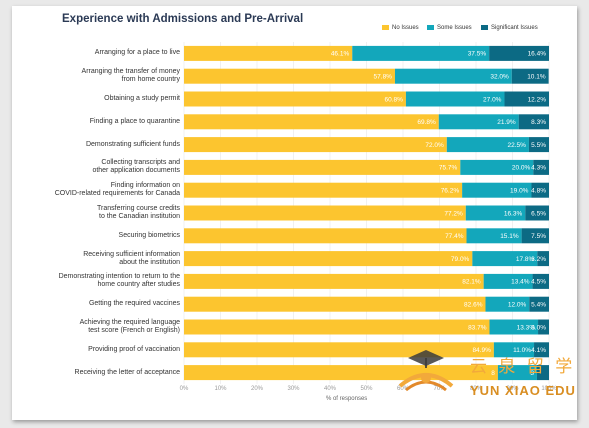 This screenshot has width=589, height=428. What do you see at coordinates (426, 371) in the screenshot?
I see `watermark-logo-icon` at bounding box center [426, 371].